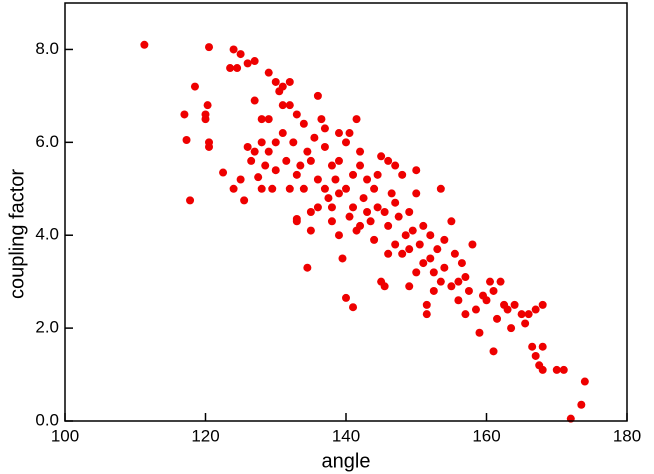 The width and height of the screenshot is (654, 474). I want to click on y-axis-label: coupling factor, so click(17, 234).